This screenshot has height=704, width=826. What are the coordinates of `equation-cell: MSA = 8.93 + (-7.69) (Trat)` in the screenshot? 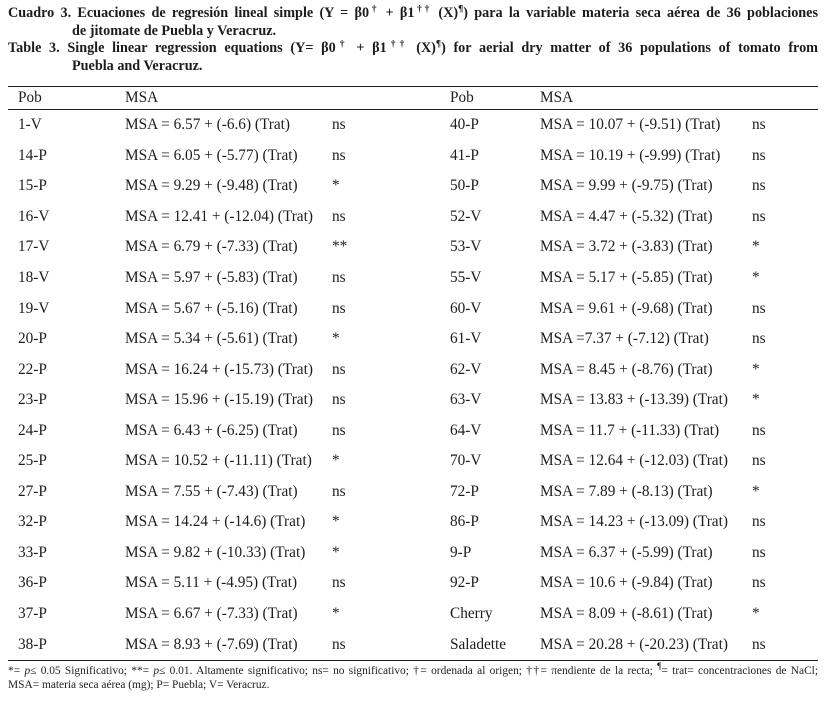 It's located at (211, 644).